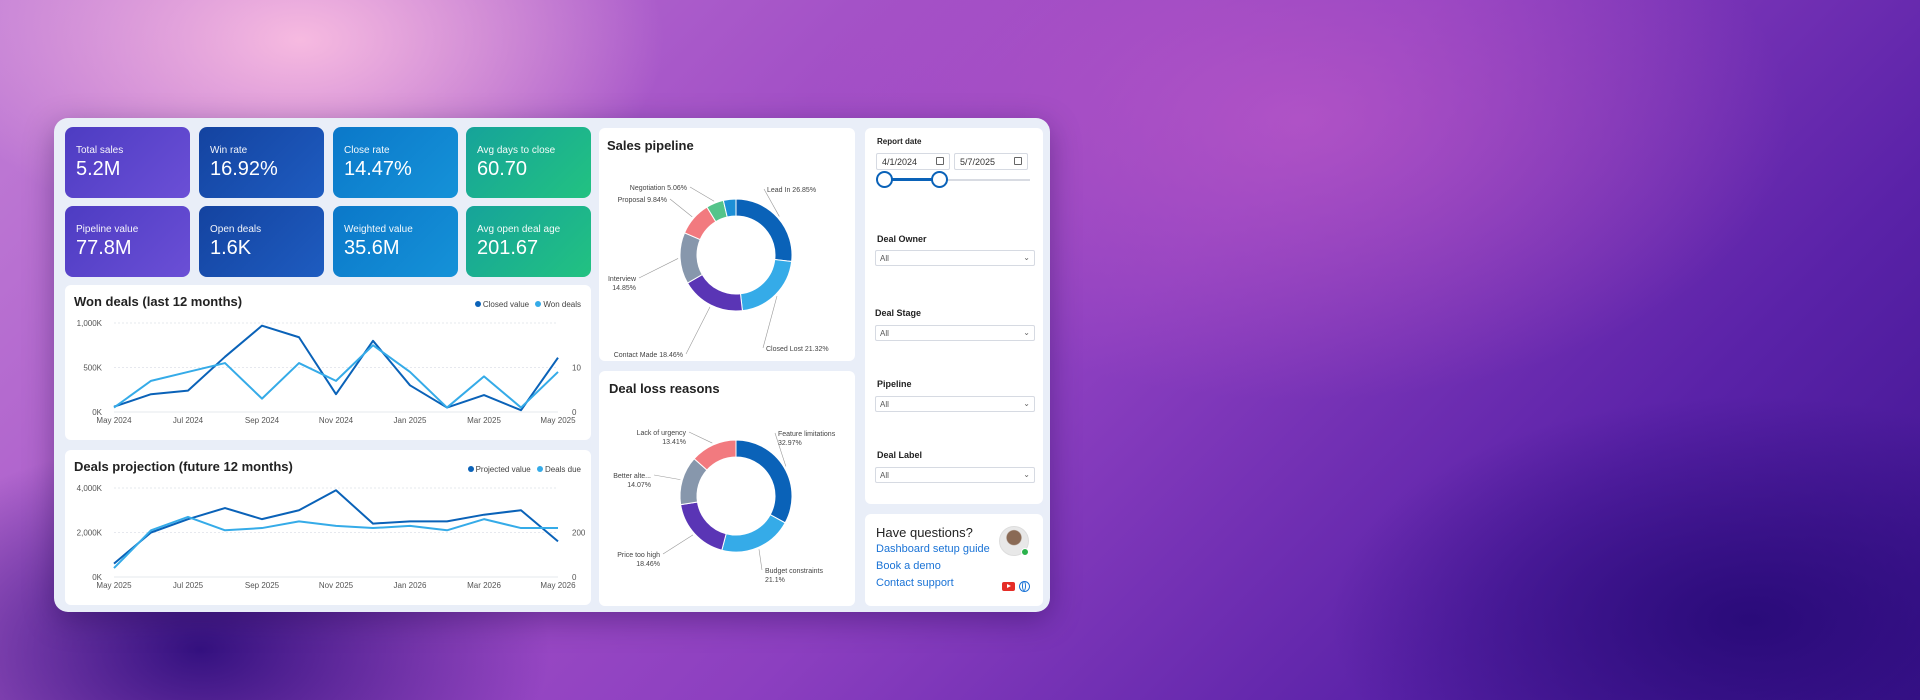  What do you see at coordinates (978, 162) in the screenshot?
I see `date-to-value: 5/7/2025` at bounding box center [978, 162].